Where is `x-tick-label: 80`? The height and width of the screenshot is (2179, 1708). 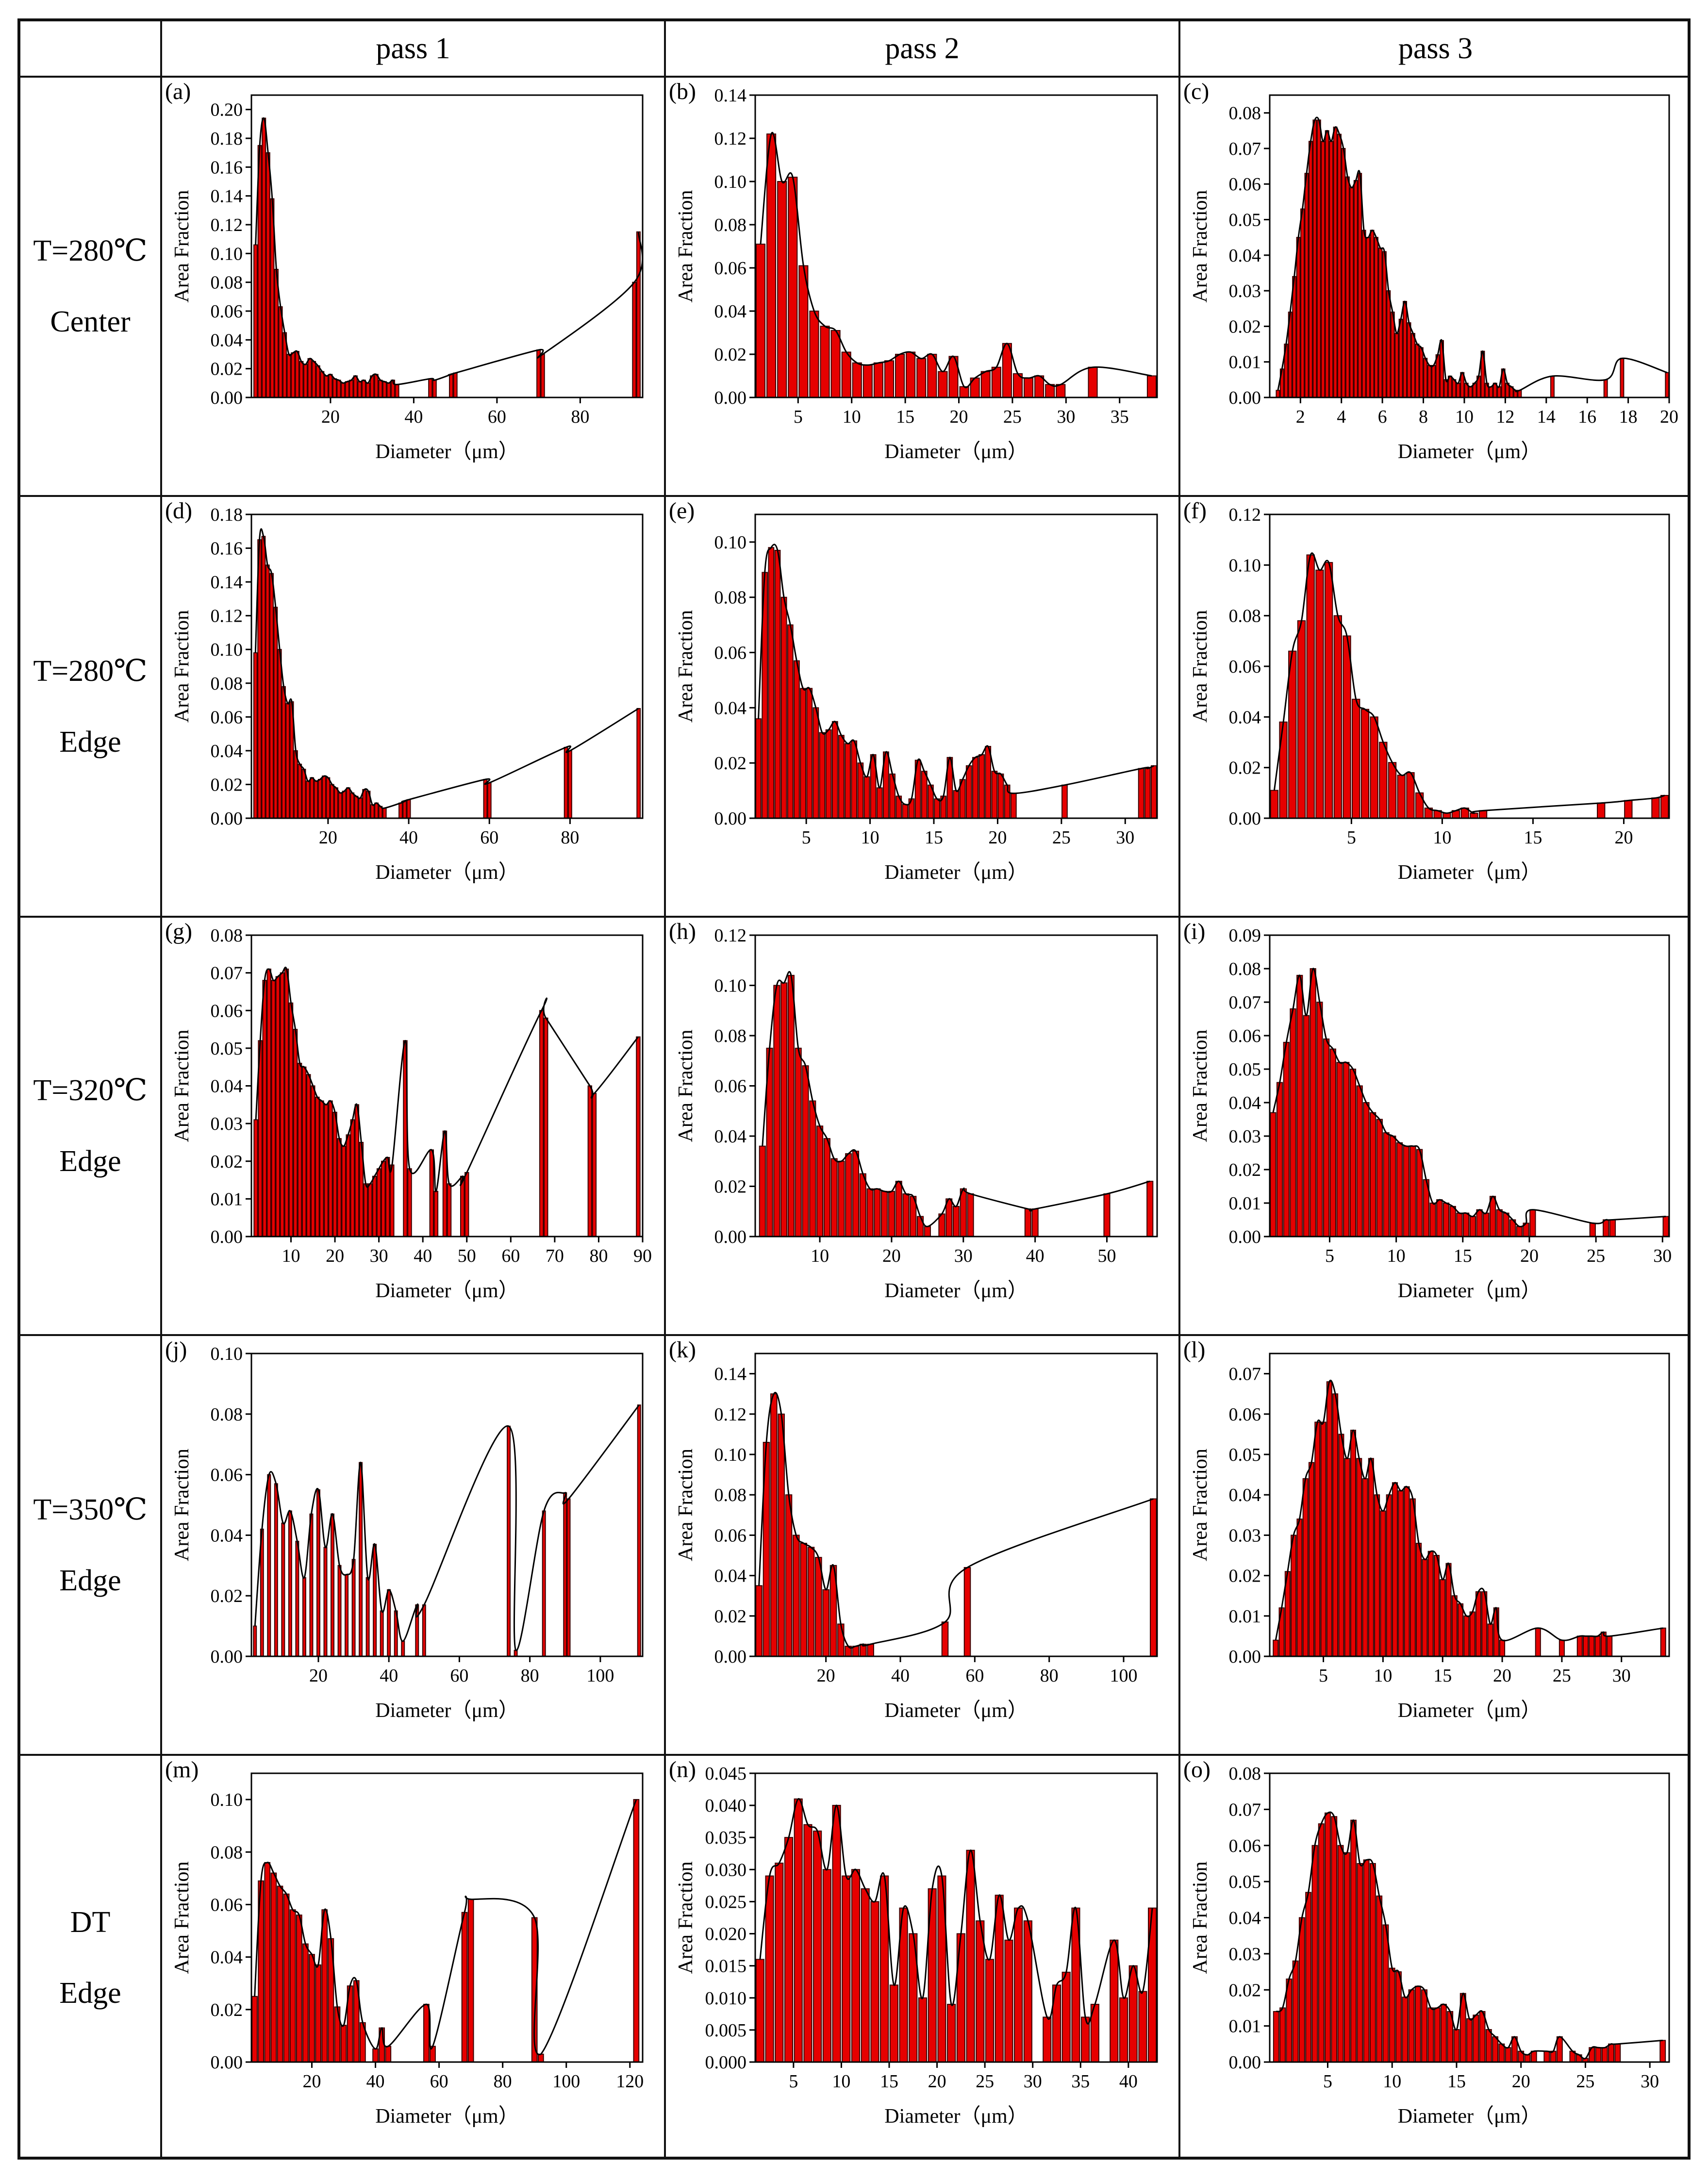 x-tick-label: 80 is located at coordinates (530, 1676).